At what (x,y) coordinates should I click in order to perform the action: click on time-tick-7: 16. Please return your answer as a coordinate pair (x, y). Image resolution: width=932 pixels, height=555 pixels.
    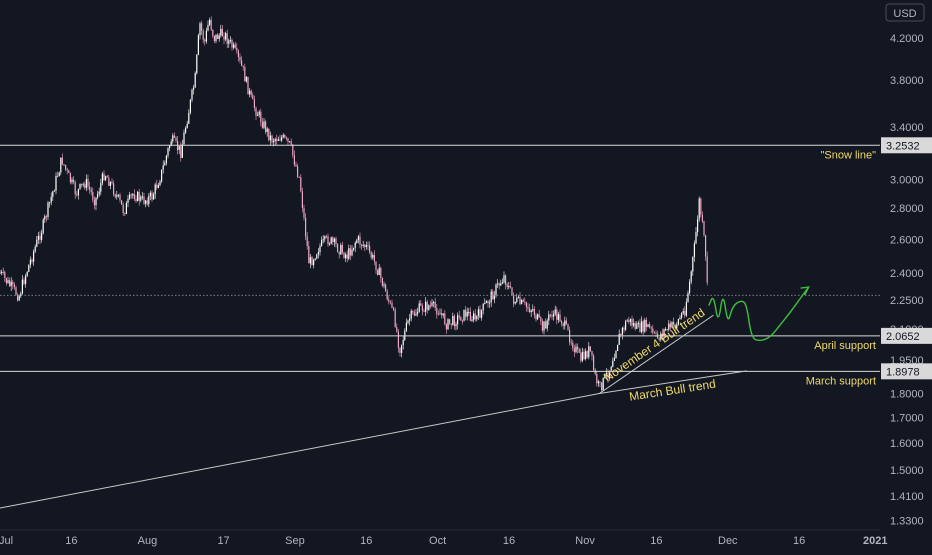
    Looking at the image, I should click on (509, 541).